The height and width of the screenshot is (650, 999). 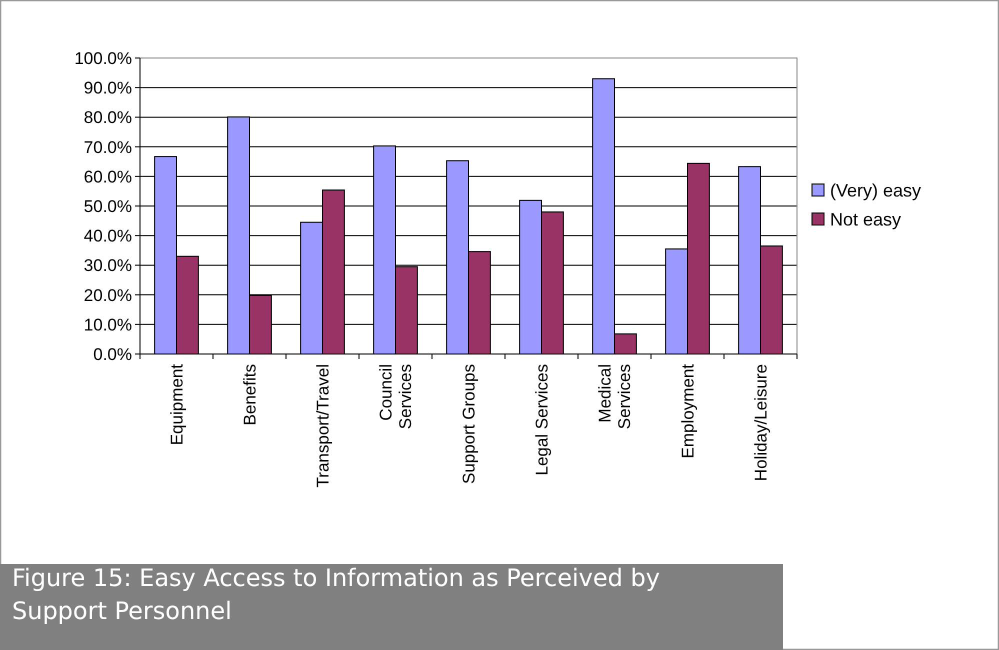 What do you see at coordinates (396, 397) in the screenshot?
I see `x-tick-label: Council Services` at bounding box center [396, 397].